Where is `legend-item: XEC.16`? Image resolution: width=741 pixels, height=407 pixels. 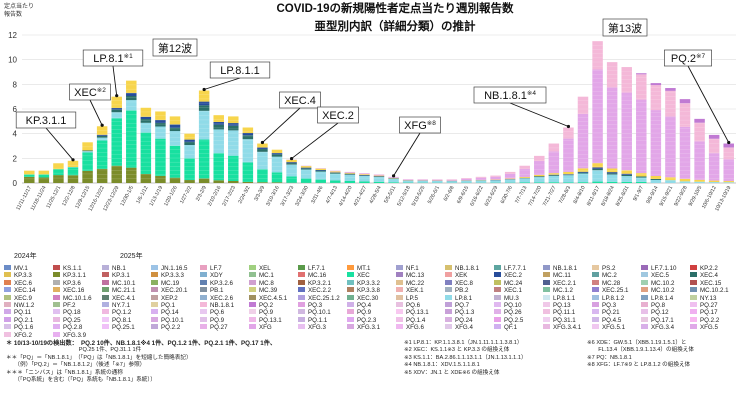
legend-item: XEC.16 is located at coordinates (68, 291).